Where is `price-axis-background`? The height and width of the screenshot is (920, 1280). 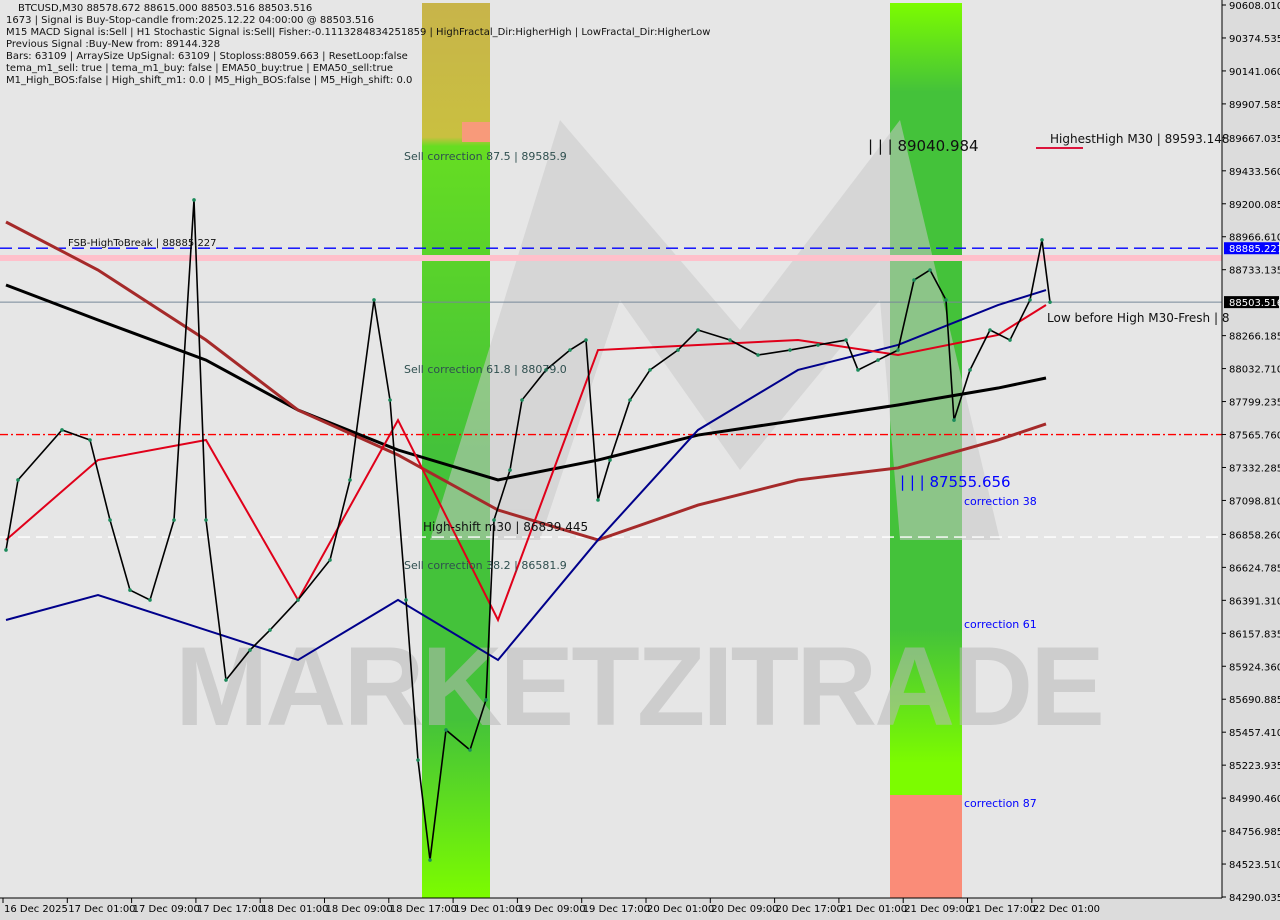
price-axis-background is located at coordinates (1251, 460).